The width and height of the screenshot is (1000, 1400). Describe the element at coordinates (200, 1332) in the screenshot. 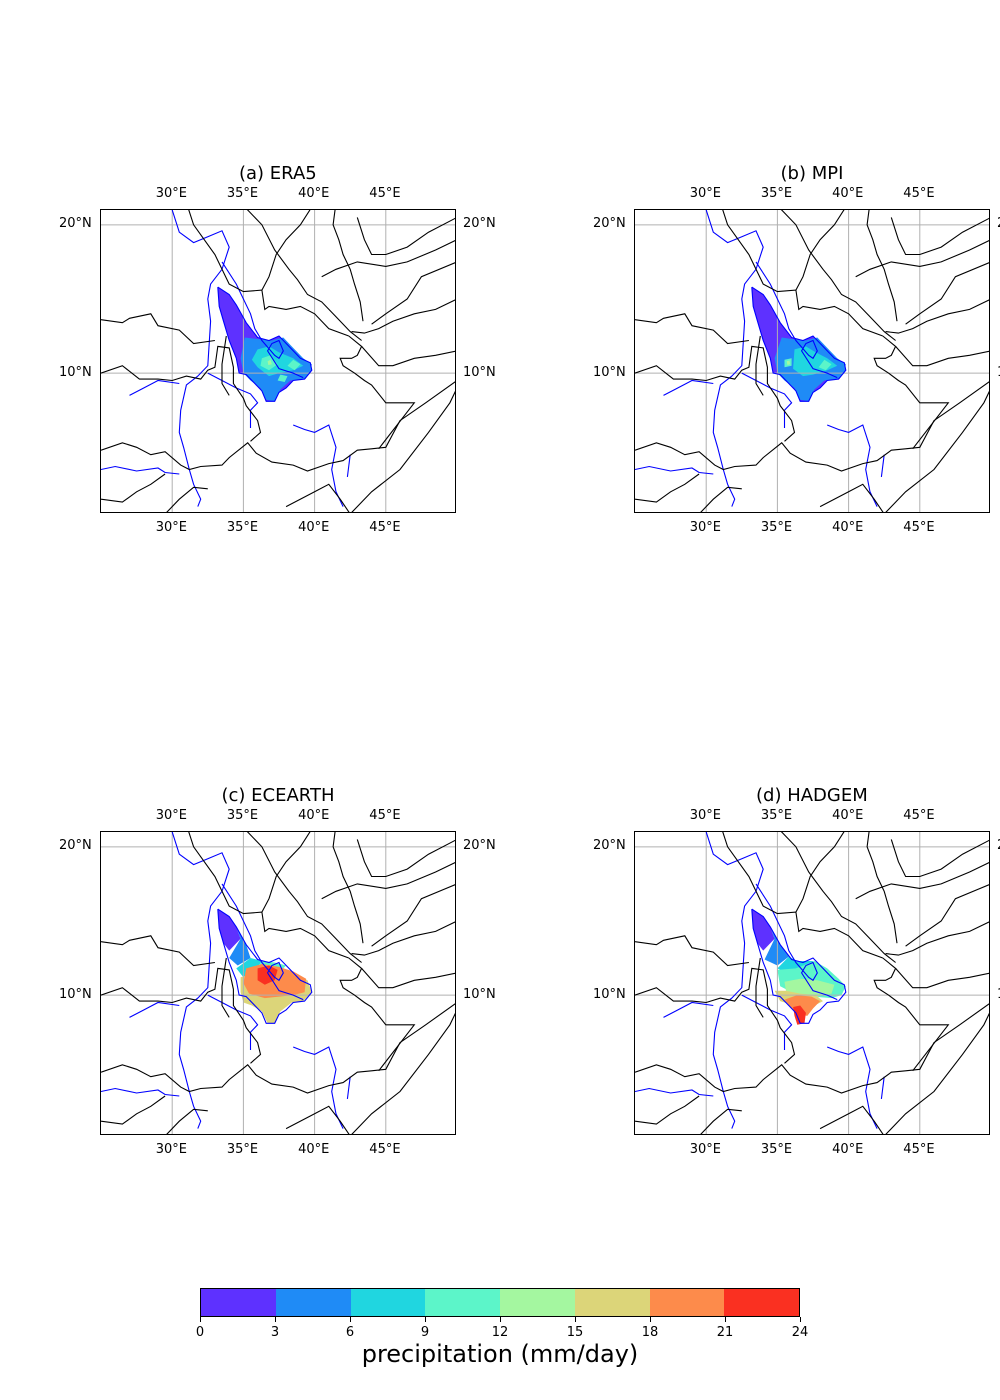

I see `colorbar-tick-label: 0` at that location.